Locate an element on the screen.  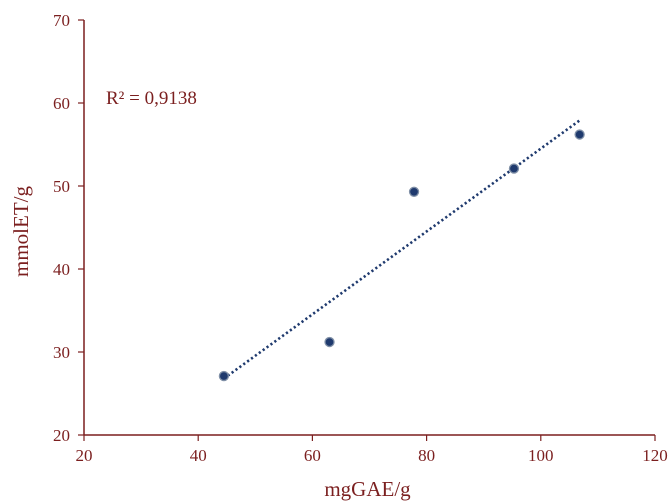
x-tick-label: 60 is located at coordinates (312, 455).